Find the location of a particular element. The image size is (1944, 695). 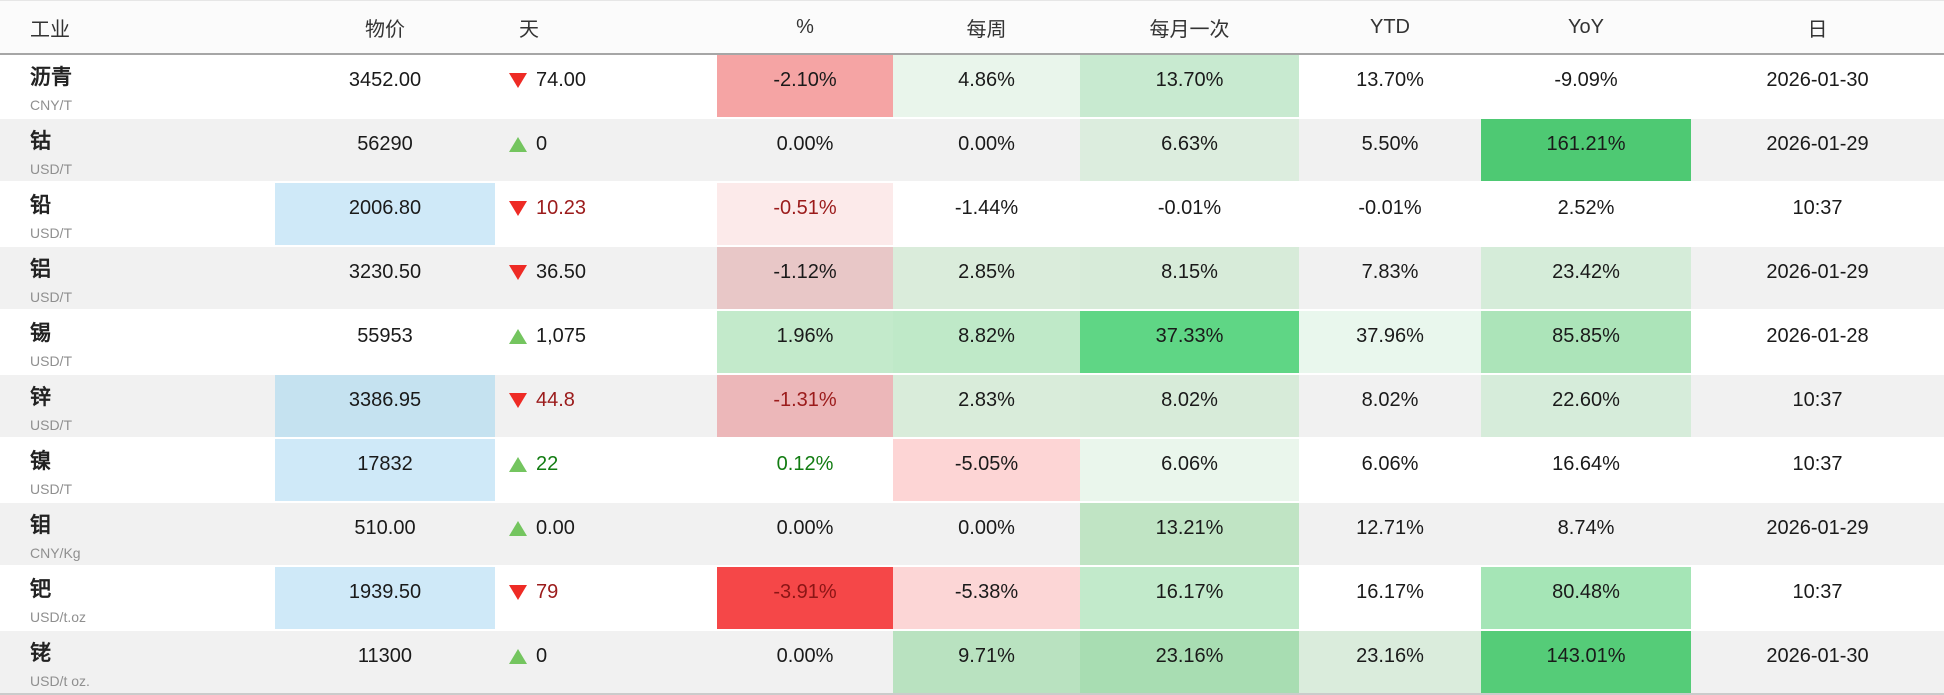

day-change-cell: 79 is located at coordinates (606, 598).